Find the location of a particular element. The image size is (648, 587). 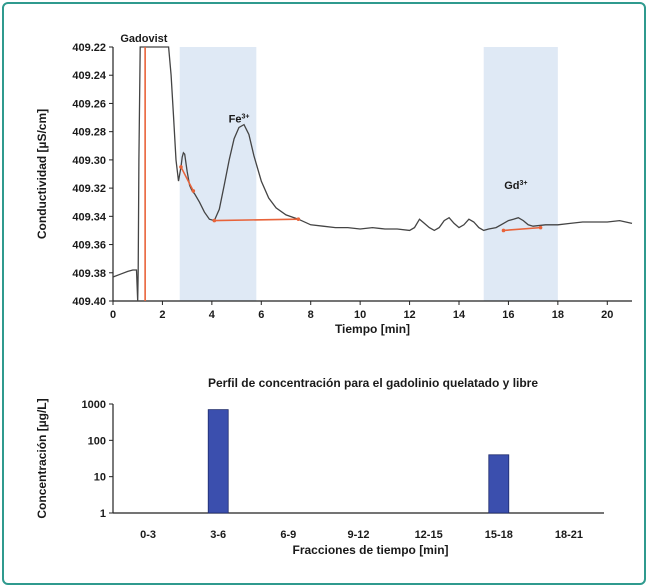

y-tick-label: 409.38 is located at coordinates (89, 274).